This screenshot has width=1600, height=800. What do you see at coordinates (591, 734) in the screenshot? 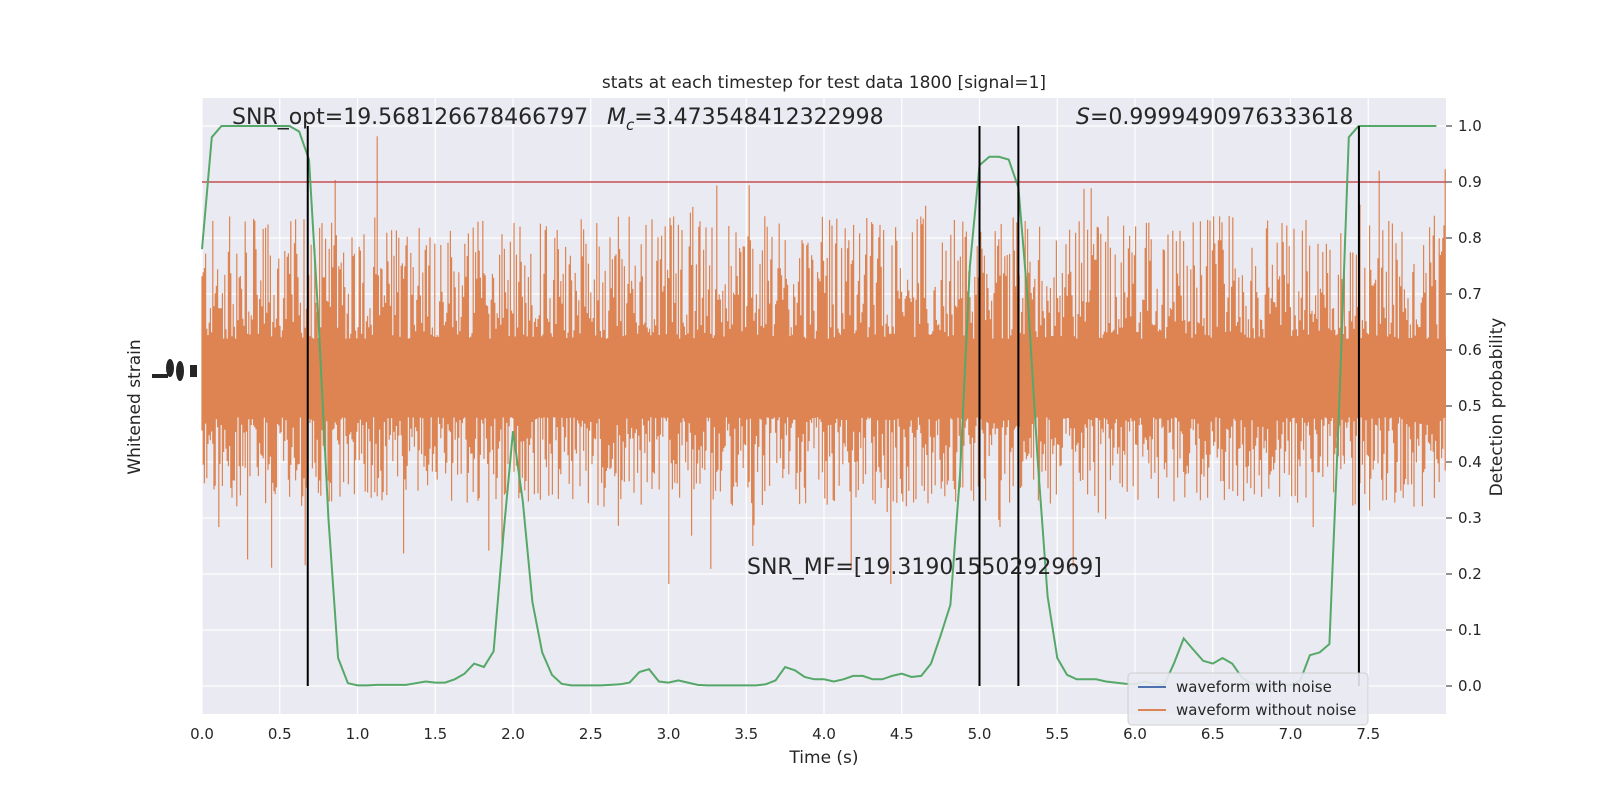
I see `x-tick-label: 2.5` at bounding box center [591, 734].